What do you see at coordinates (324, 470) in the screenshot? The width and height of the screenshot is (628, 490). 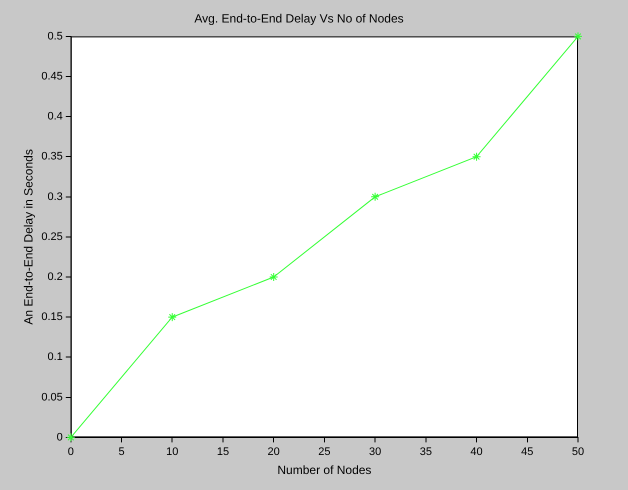 I see `x-axis-title: Number of Nodes` at bounding box center [324, 470].